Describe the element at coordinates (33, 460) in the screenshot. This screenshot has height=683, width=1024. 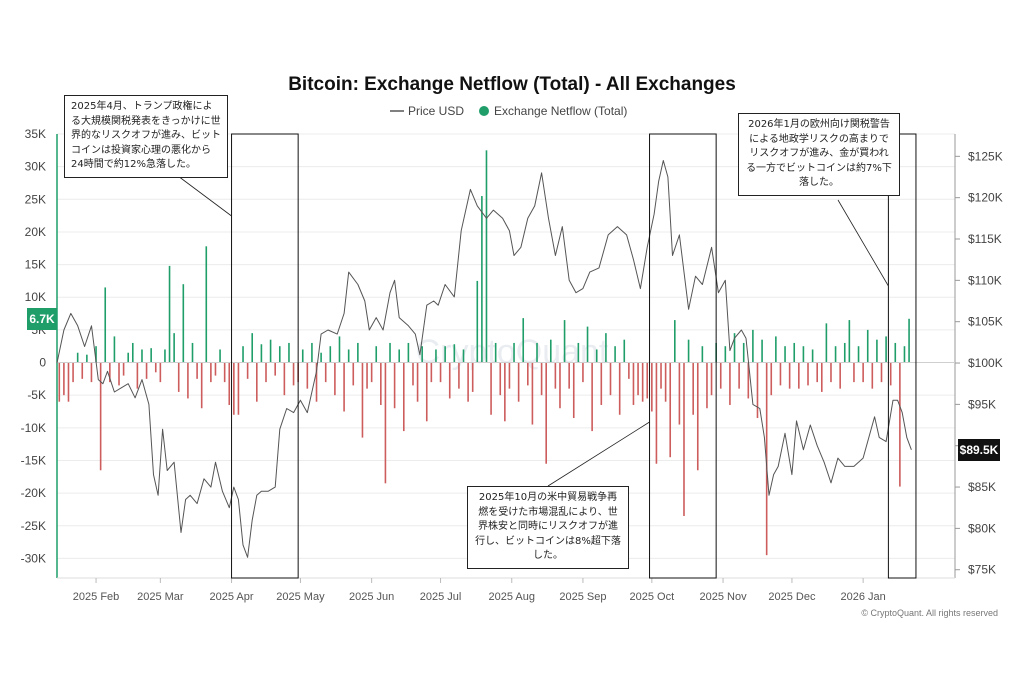
I see `y-left-tick-label: -15K` at that location.